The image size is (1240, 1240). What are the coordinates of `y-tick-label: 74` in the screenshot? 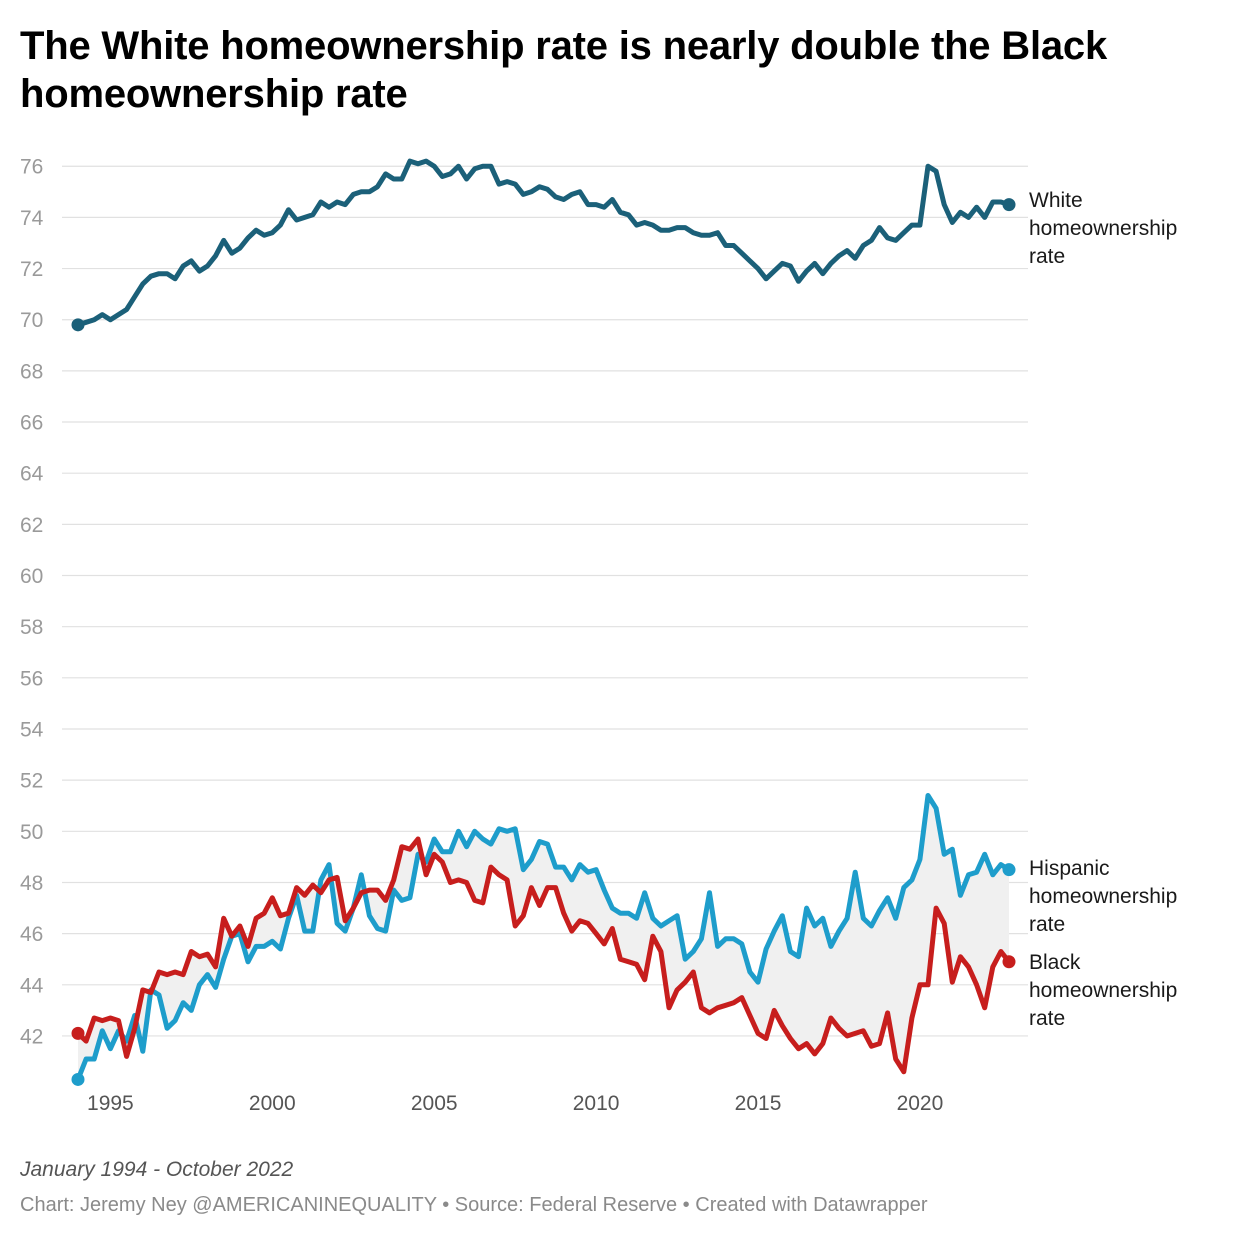 It's located at (32, 218).